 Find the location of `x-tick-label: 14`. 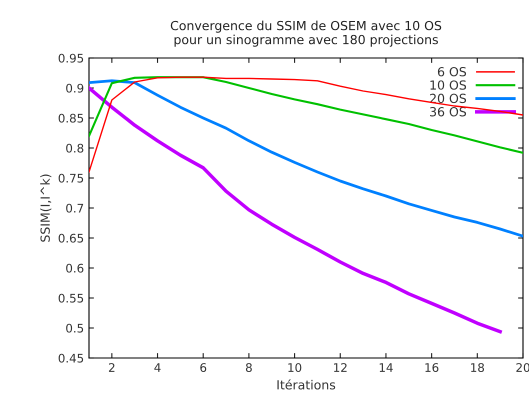

x-tick-label: 14 is located at coordinates (386, 367).